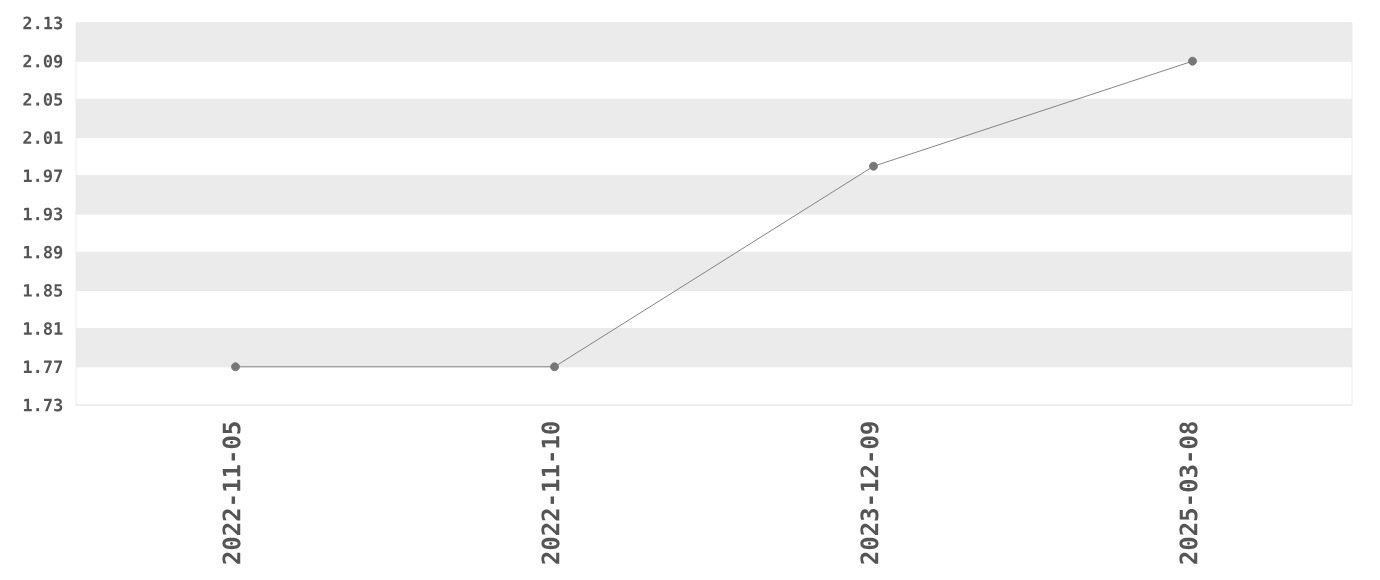 Image resolution: width=1380 pixels, height=580 pixels. Describe the element at coordinates (43, 252) in the screenshot. I see `y-tick-label: 1.89` at that location.